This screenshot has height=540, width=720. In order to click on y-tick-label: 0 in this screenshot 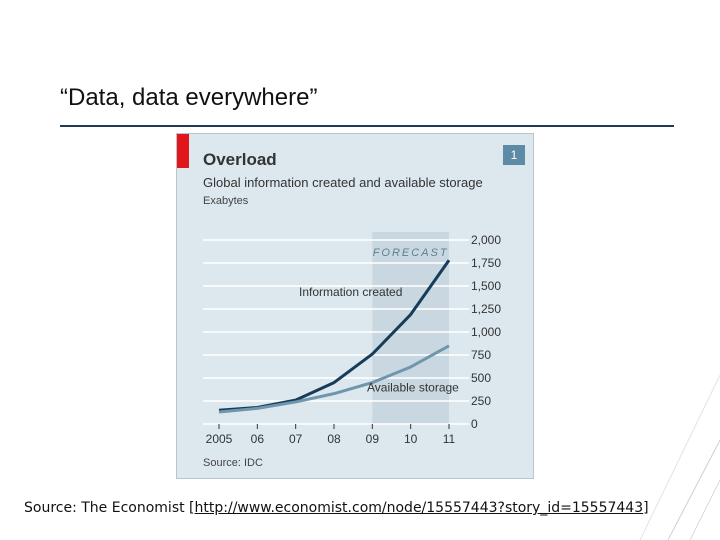, I will do `click(474, 424)`.